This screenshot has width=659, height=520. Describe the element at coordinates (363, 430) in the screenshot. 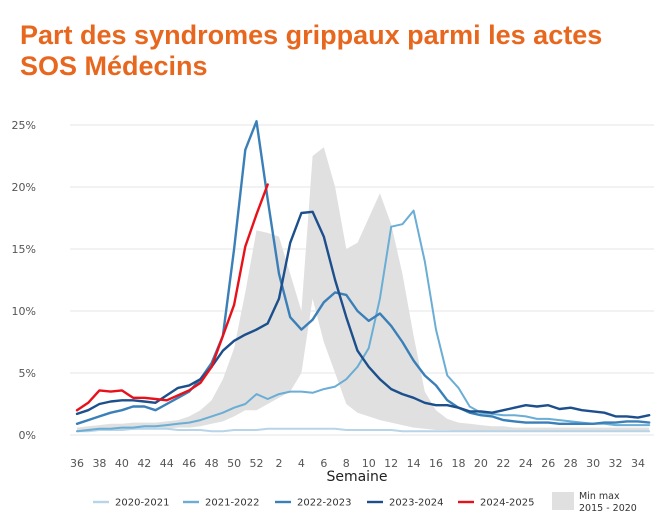

I see `series-line-2020-2021` at that location.